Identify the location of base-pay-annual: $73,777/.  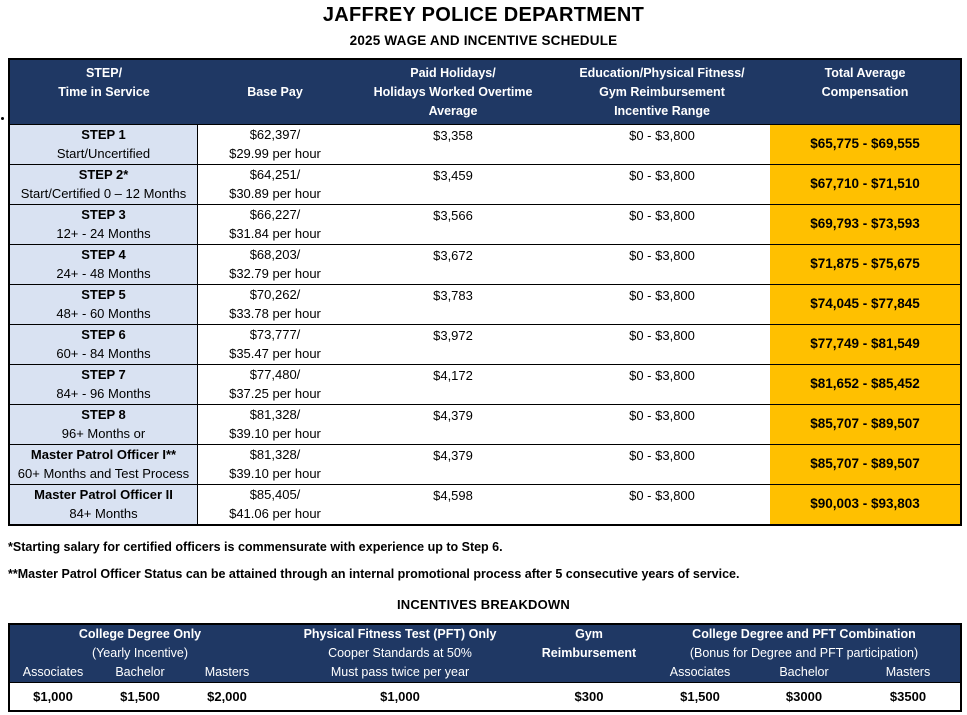
(275, 334).